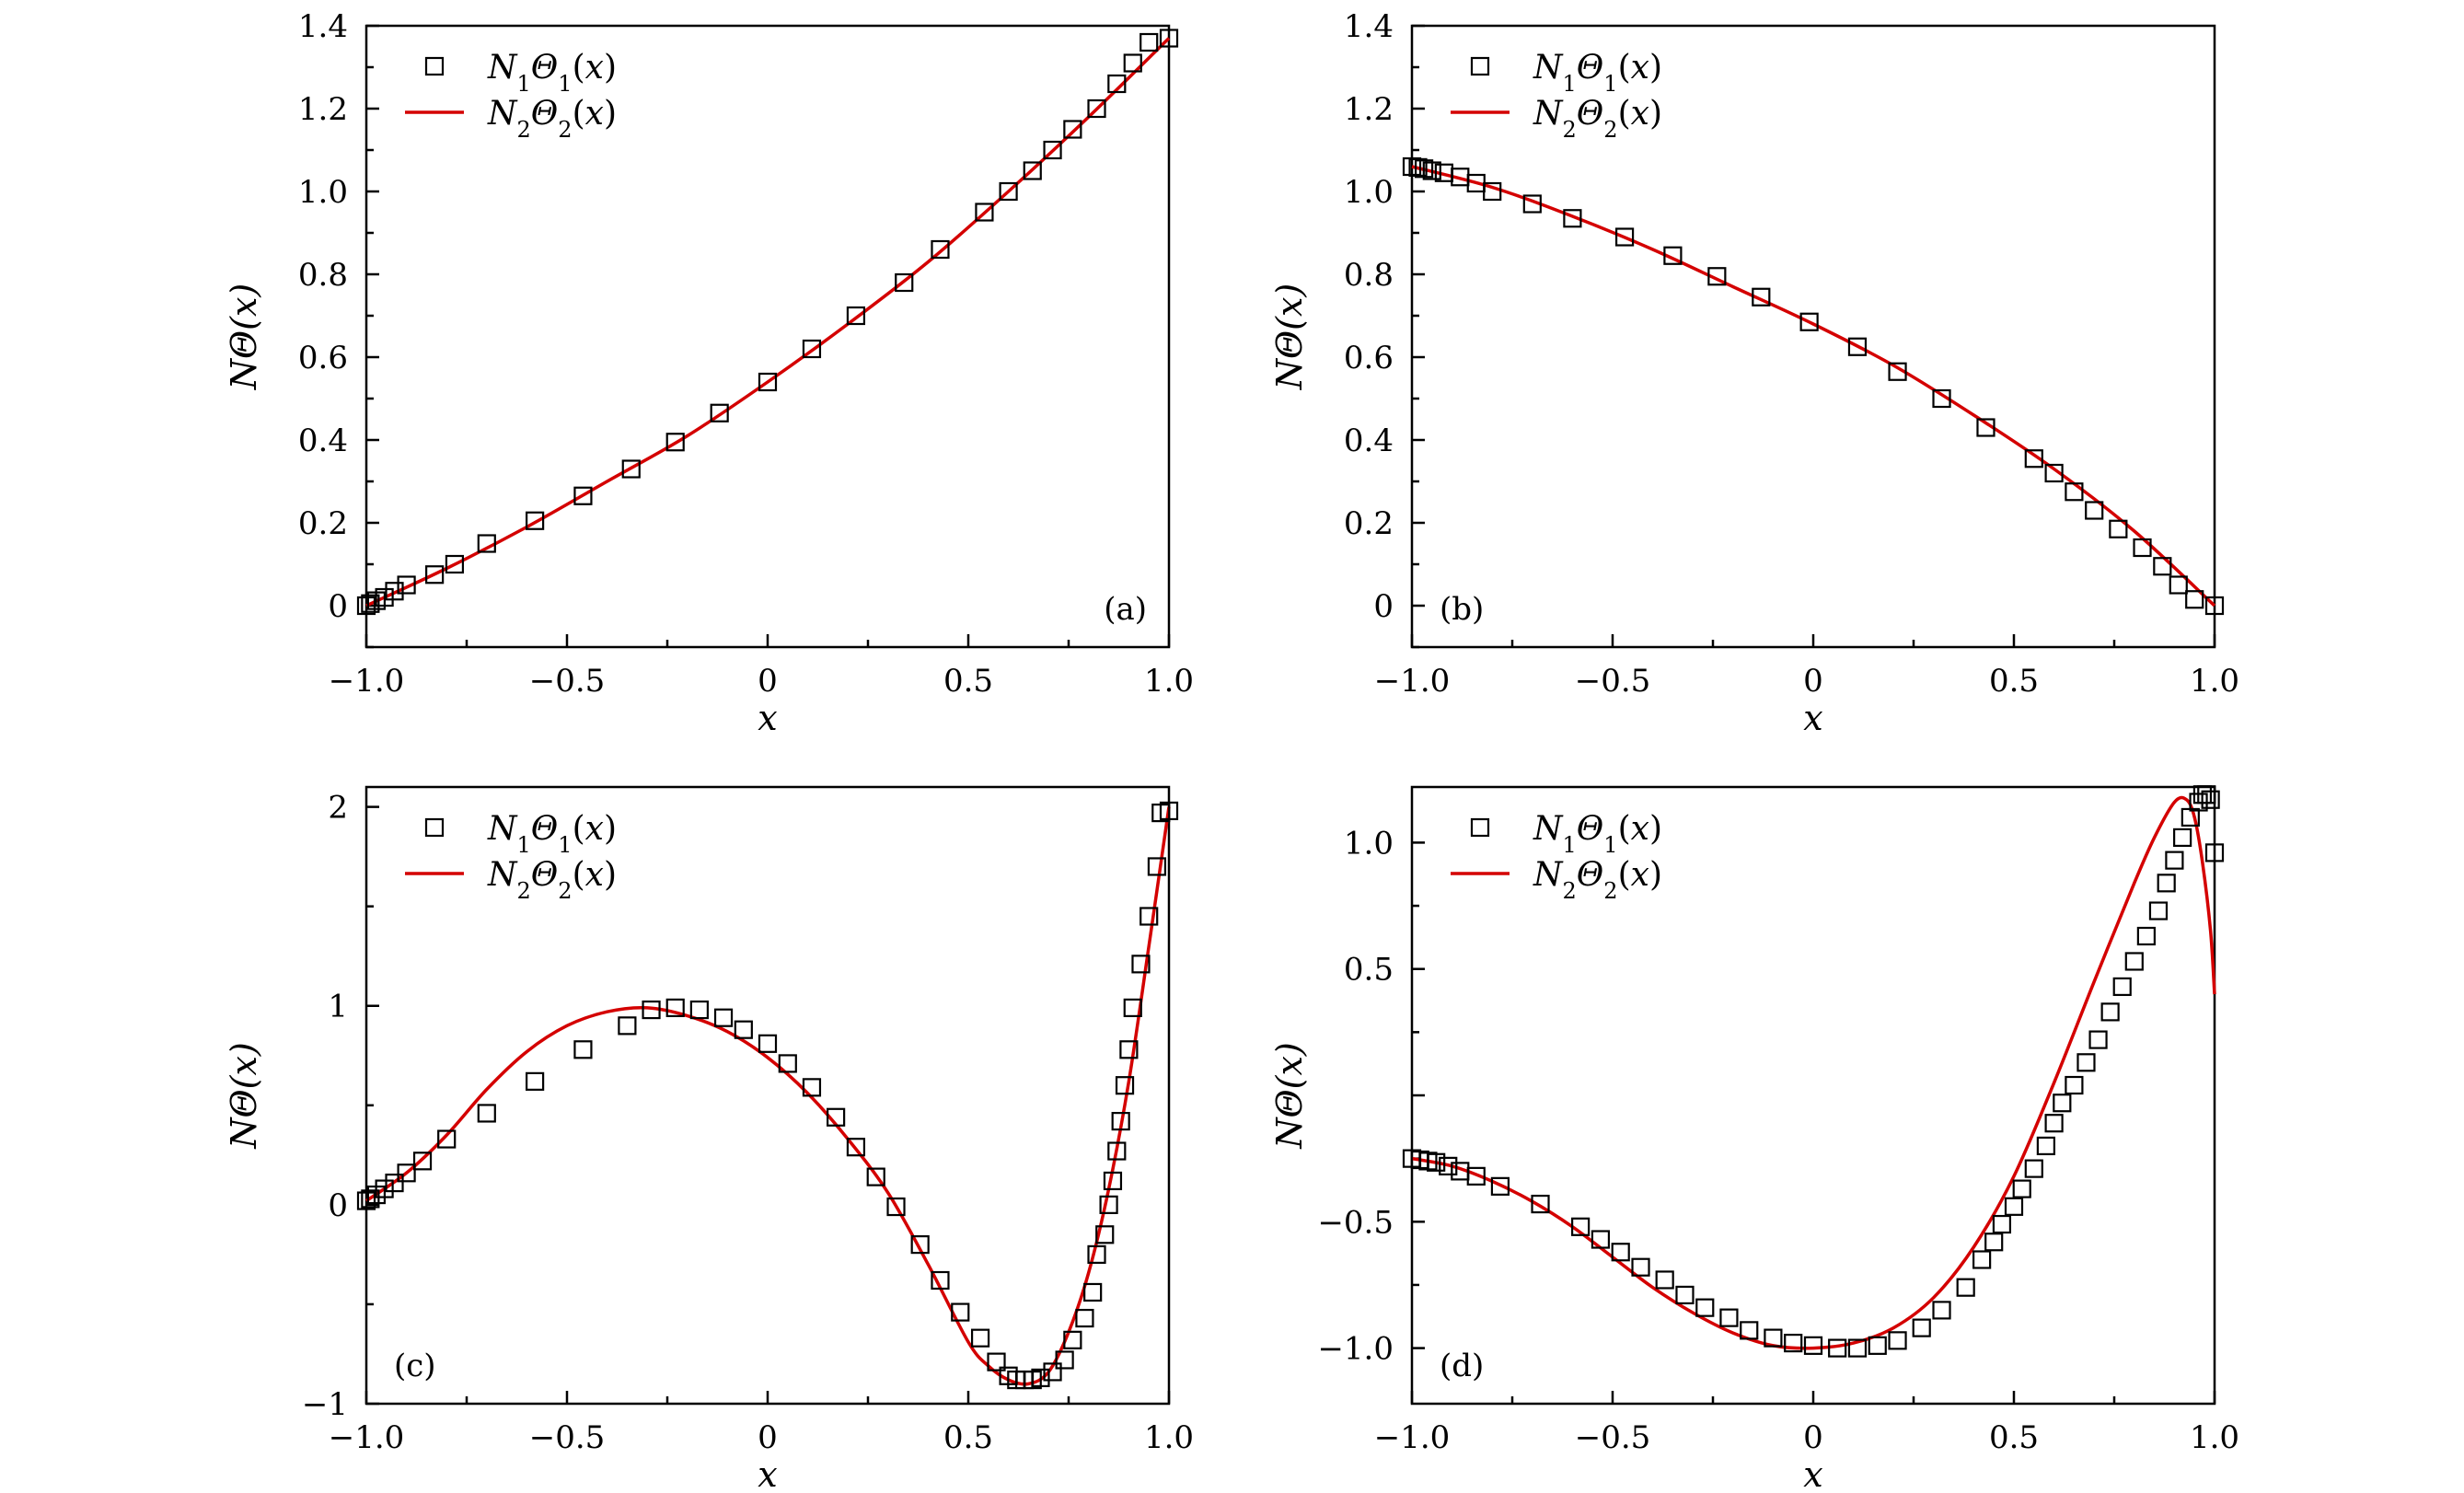 This screenshot has width=2464, height=1493. I want to click on legend-marker-icon, so click(435, 66).